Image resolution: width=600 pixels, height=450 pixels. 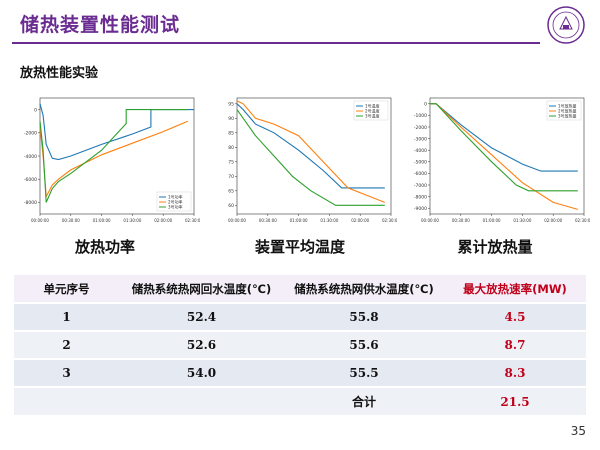 I want to click on cell-return-temp: 52.4, so click(x=201, y=316).